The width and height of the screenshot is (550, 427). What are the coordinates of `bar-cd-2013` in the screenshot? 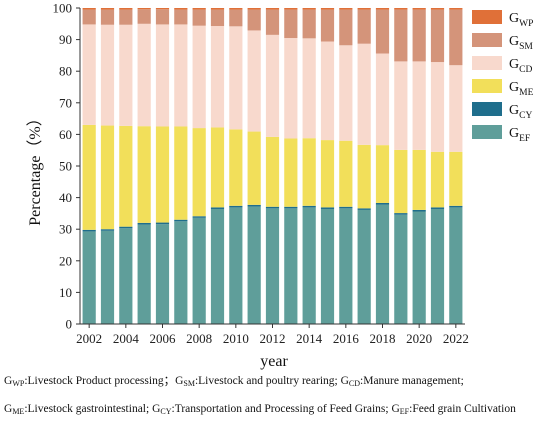 It's located at (291, 88).